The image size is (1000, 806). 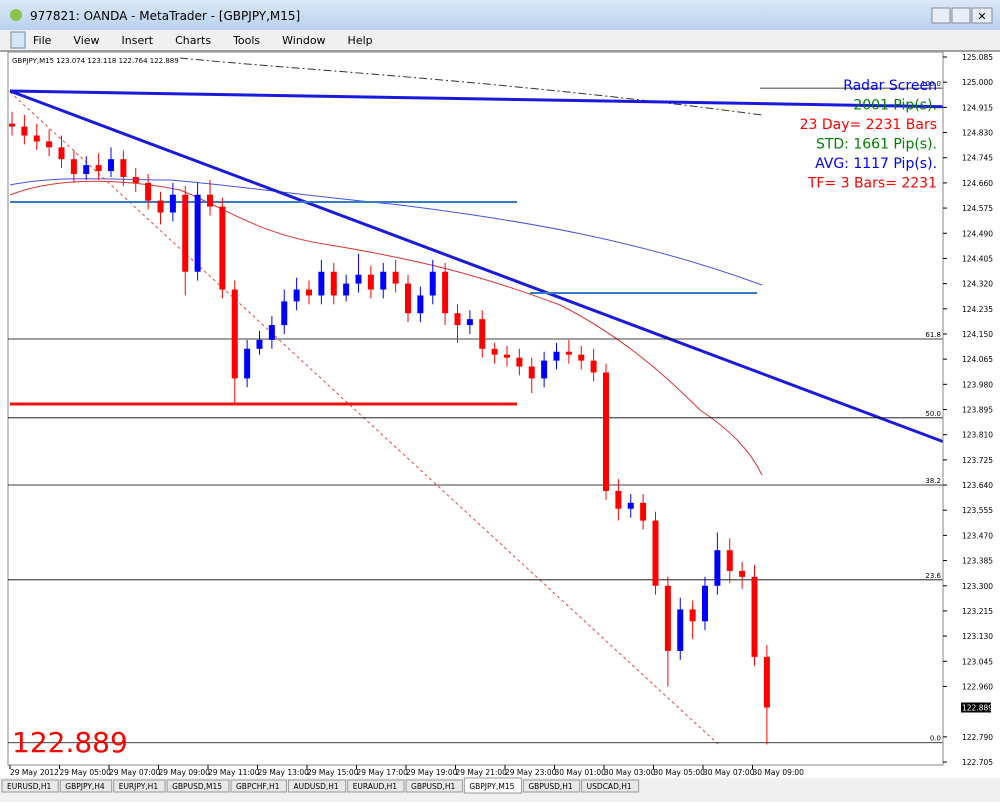 What do you see at coordinates (977, 410) in the screenshot?
I see `price-label: 123.895` at bounding box center [977, 410].